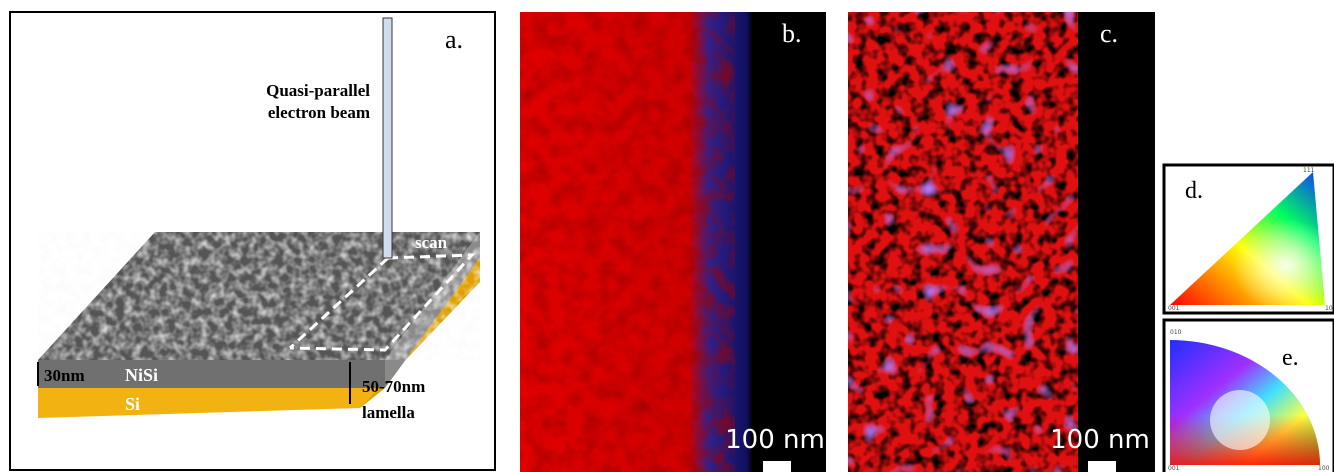  What do you see at coordinates (318, 90) in the screenshot?
I see `beam-label: Quasi-parallel` at bounding box center [318, 90].